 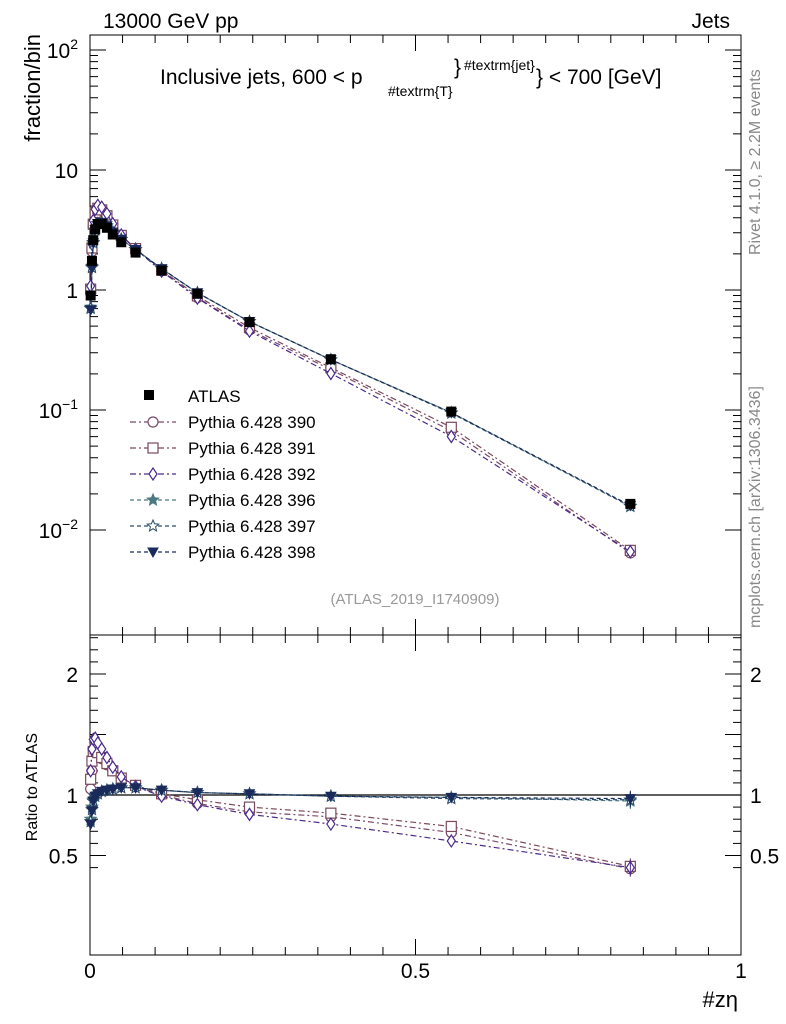 What do you see at coordinates (261, 77) in the screenshot?
I see `title-main: Inclusive jets, 600 < p` at bounding box center [261, 77].